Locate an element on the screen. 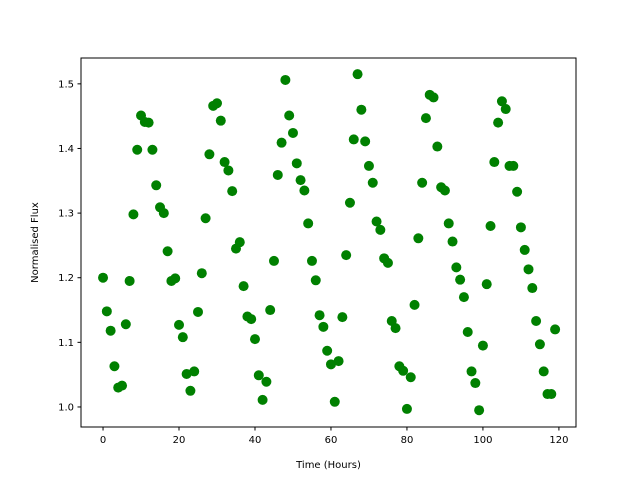 This screenshot has height=484, width=640. x-tick-label: 20 is located at coordinates (179, 440).